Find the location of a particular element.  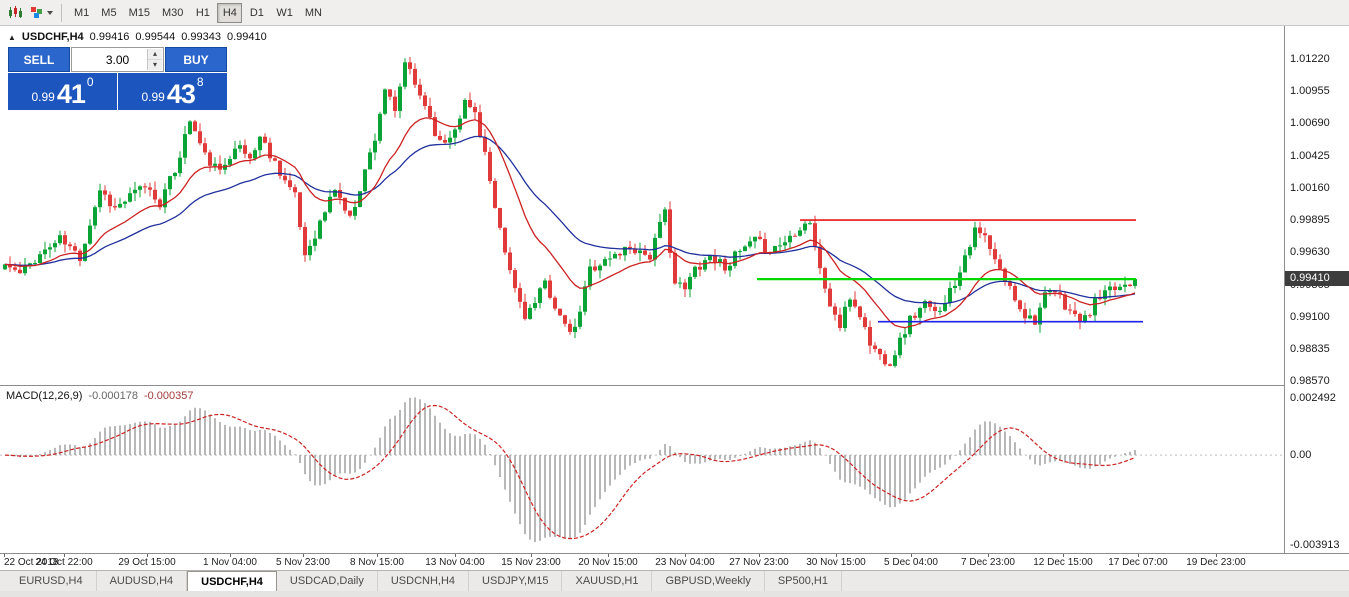

chart-tab-gbpusd: GBPUSD,Weekly is located at coordinates (708, 581).